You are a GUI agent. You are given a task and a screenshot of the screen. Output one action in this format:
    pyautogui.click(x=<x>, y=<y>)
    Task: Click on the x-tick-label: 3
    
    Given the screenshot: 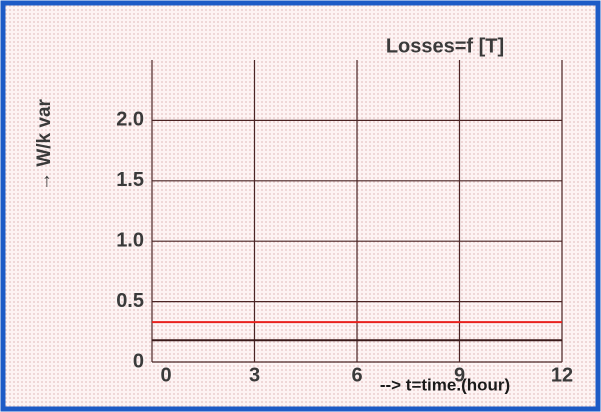 What is the action you would take?
    pyautogui.click(x=254, y=375)
    